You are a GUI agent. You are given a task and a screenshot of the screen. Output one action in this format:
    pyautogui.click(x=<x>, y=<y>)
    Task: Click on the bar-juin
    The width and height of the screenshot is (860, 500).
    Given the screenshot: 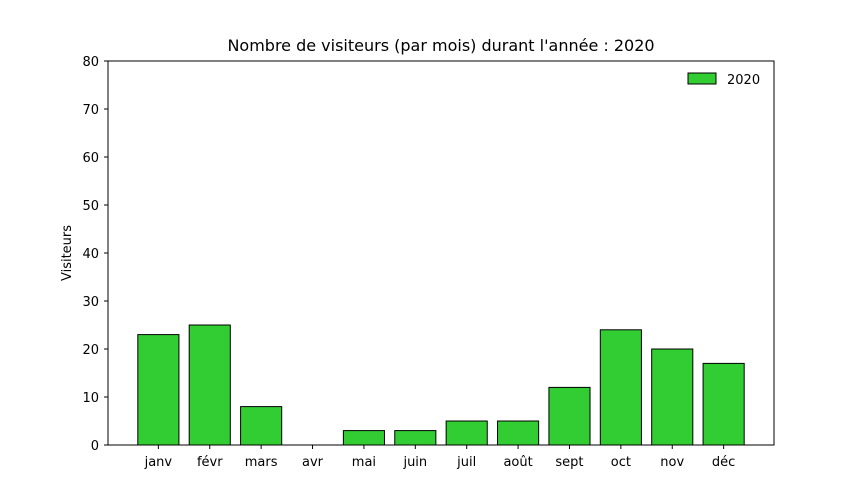 What is the action you would take?
    pyautogui.click(x=415, y=438)
    